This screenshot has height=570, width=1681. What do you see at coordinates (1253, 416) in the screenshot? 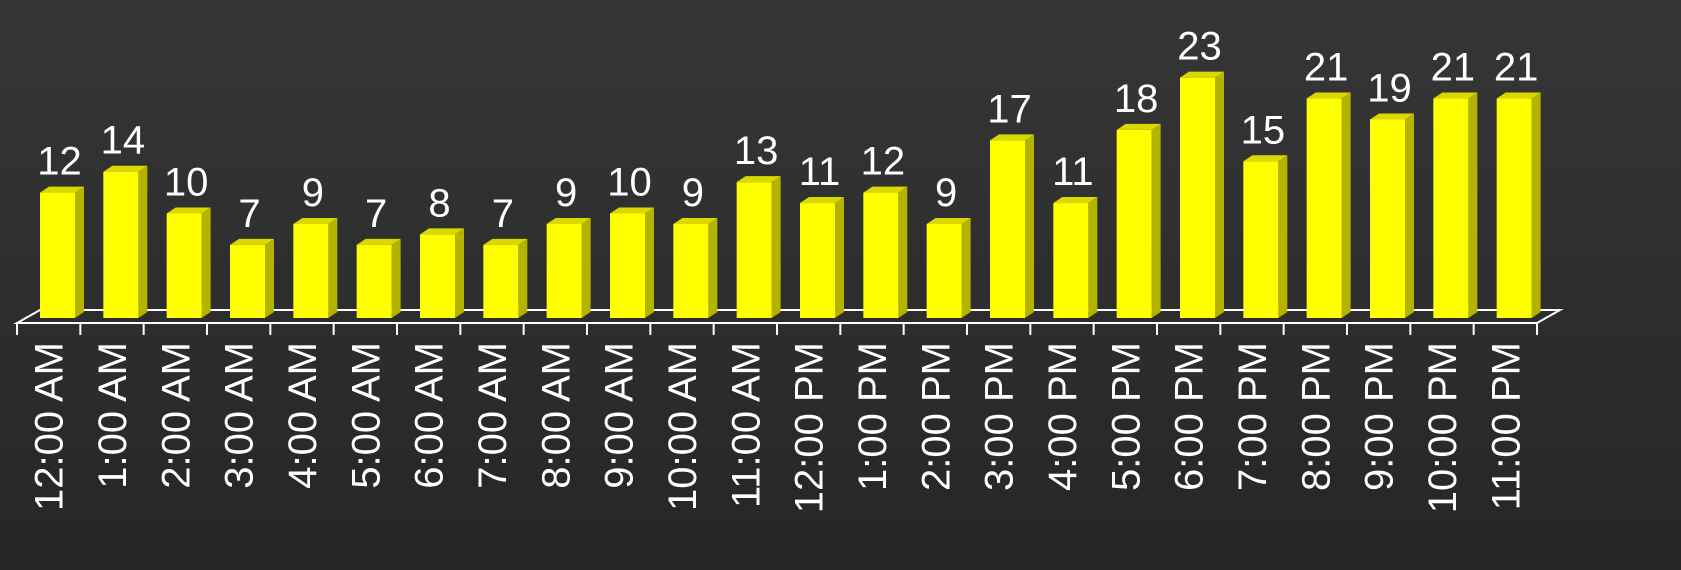
I see `x-tick-label: 7:00 PM` at bounding box center [1253, 416].